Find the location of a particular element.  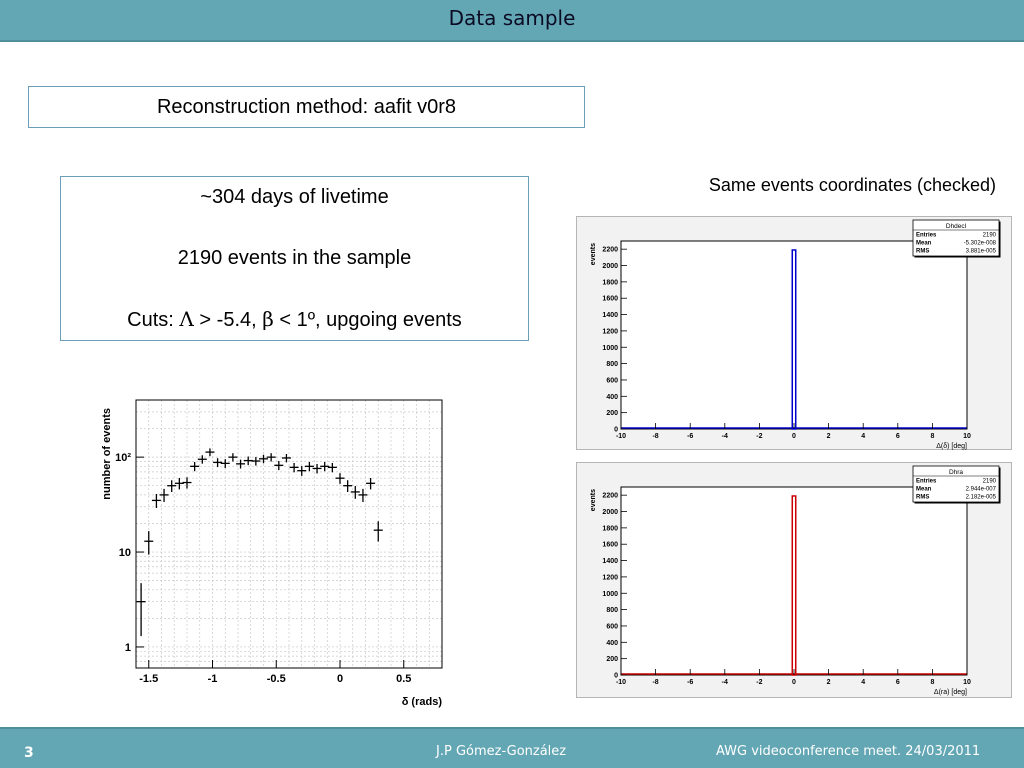

reconstruction-method-text: Reconstruction method: aafit v0r8 is located at coordinates (306, 107).